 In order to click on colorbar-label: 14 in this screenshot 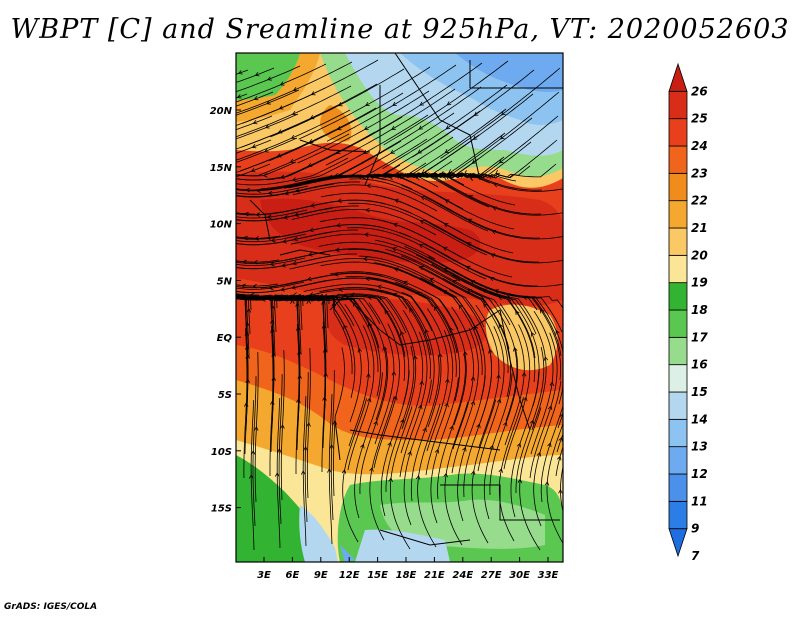, I will do `click(699, 419)`.